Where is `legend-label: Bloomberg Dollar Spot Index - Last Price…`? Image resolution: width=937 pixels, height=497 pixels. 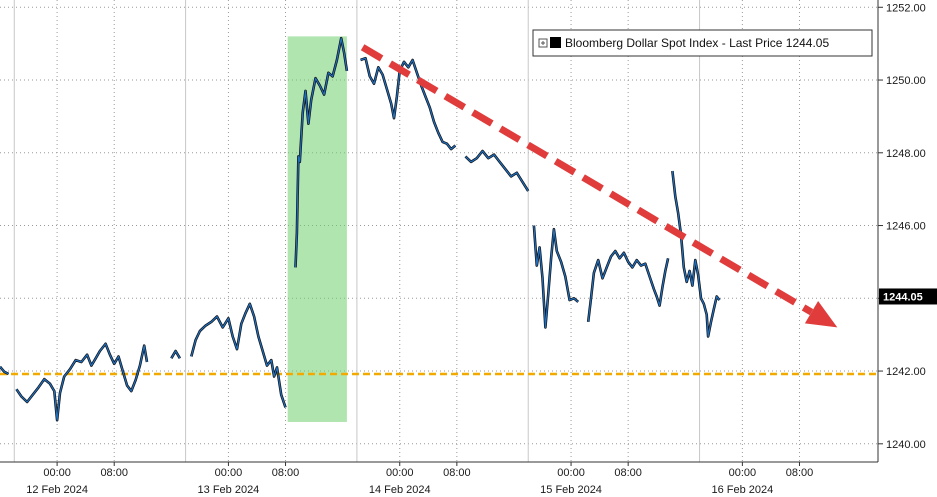 legend-label: Bloomberg Dollar Spot Index - Last Price… is located at coordinates (697, 43).